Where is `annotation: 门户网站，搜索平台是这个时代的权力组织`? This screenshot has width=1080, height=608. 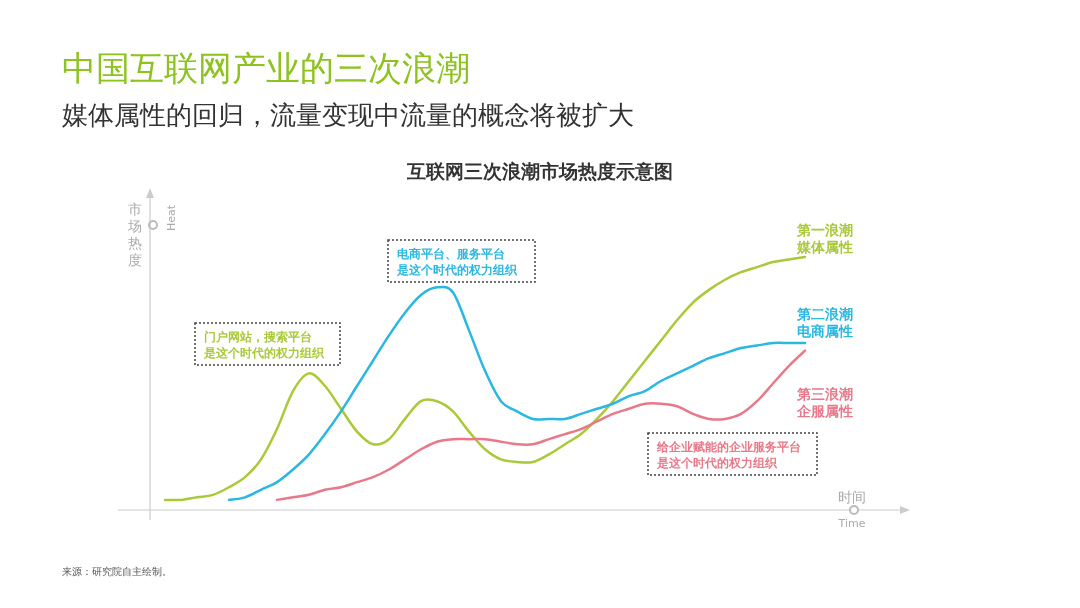 annotation: 门户网站，搜索平台是这个时代的权力组织 is located at coordinates (264, 345).